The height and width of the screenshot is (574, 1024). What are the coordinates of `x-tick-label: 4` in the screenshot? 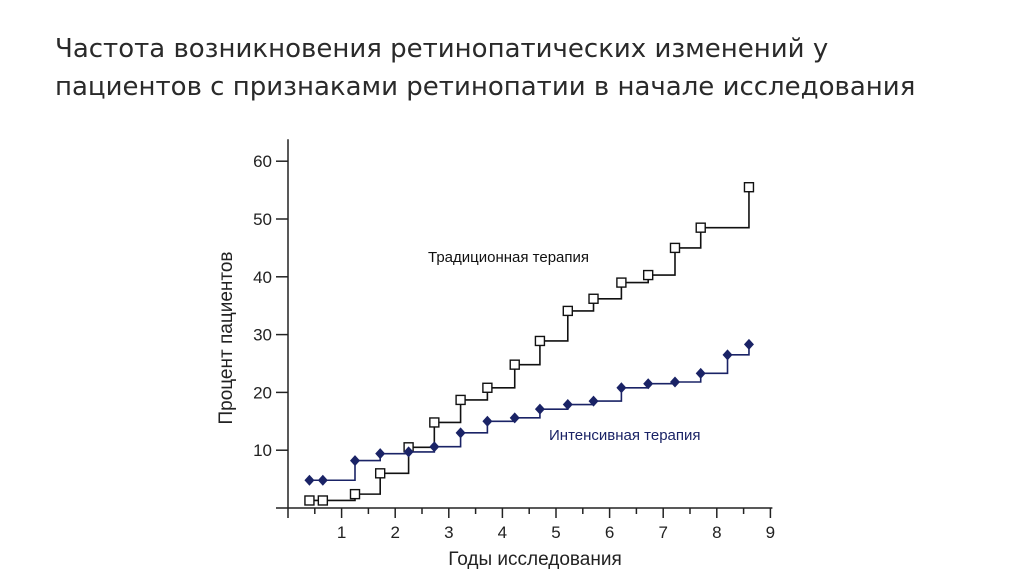 It's located at (502, 532).